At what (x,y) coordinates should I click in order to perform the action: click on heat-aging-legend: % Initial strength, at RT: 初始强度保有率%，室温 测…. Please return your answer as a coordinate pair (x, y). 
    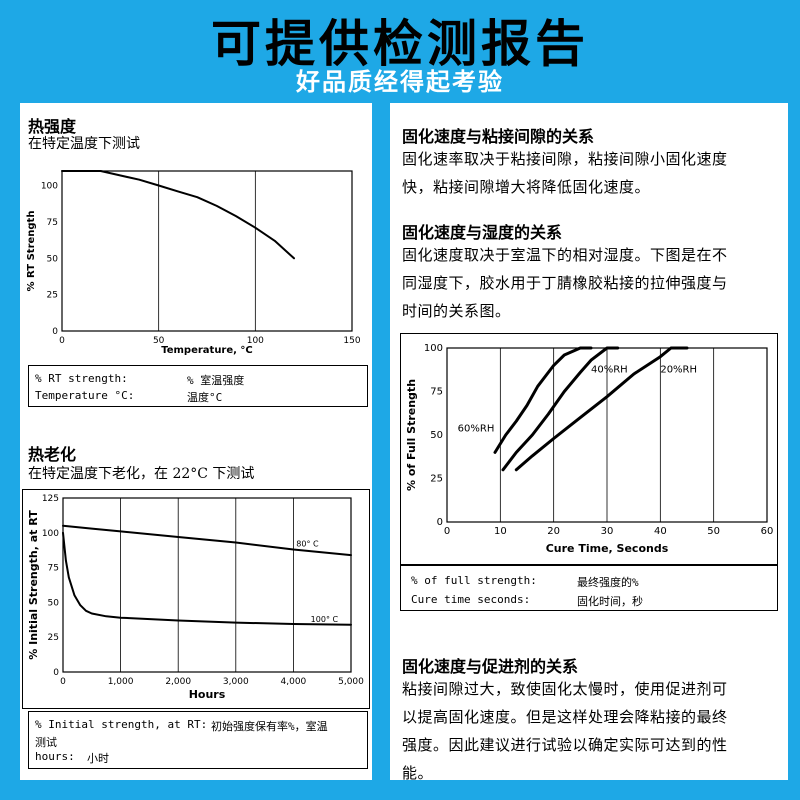
    Looking at the image, I should click on (198, 740).